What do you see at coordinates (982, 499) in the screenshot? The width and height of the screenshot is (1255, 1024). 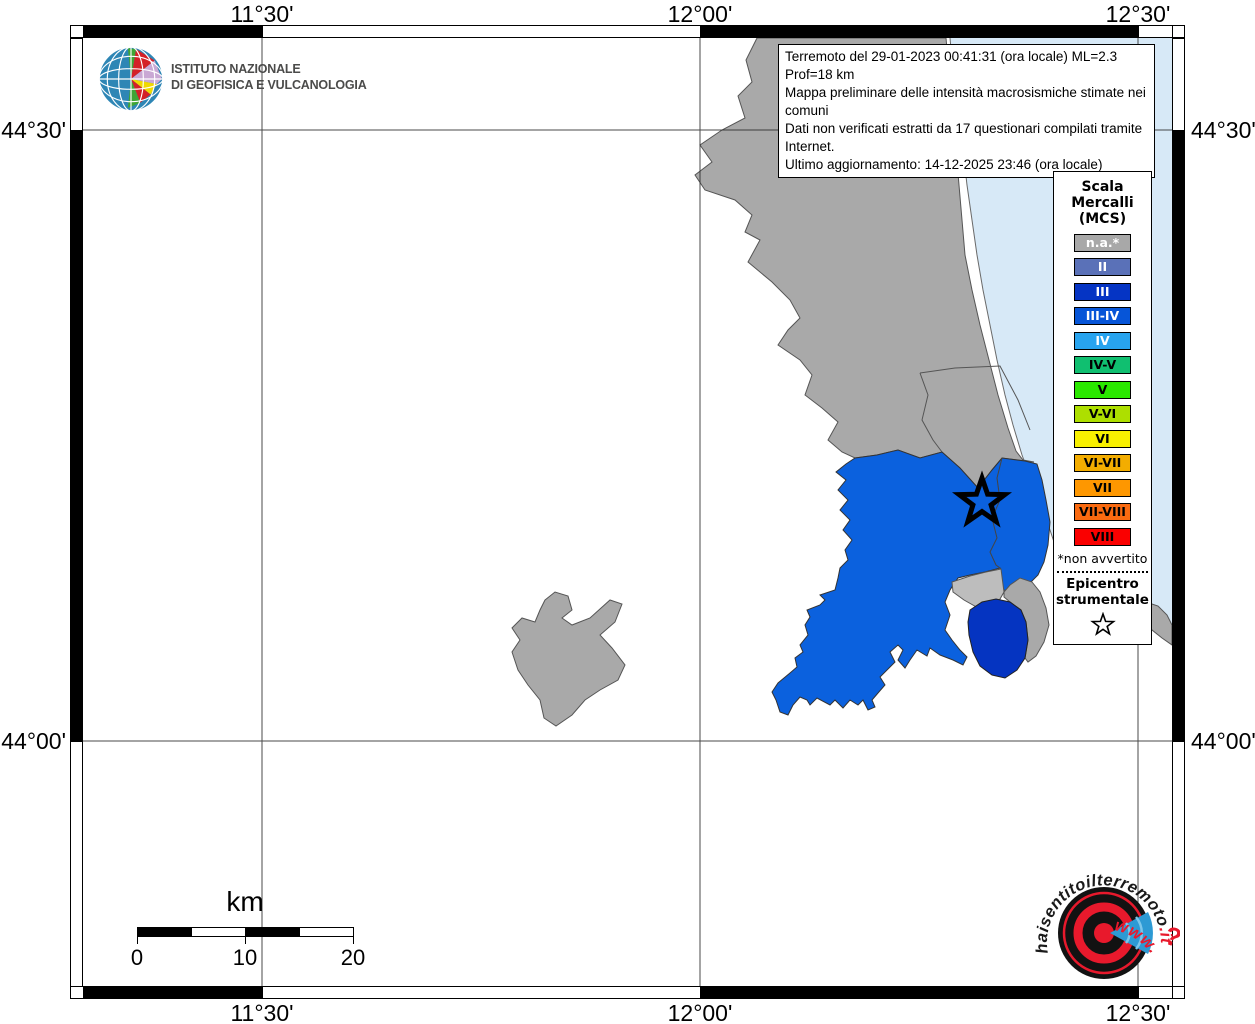 I see `epicenter-star-marker` at bounding box center [982, 499].